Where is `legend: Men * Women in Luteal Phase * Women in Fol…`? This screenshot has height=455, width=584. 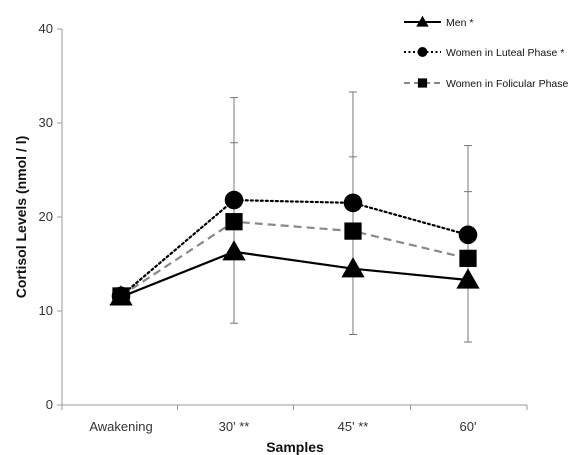
legend: Men * Women in Luteal Phase * Women in Fol… is located at coordinates (486, 52).